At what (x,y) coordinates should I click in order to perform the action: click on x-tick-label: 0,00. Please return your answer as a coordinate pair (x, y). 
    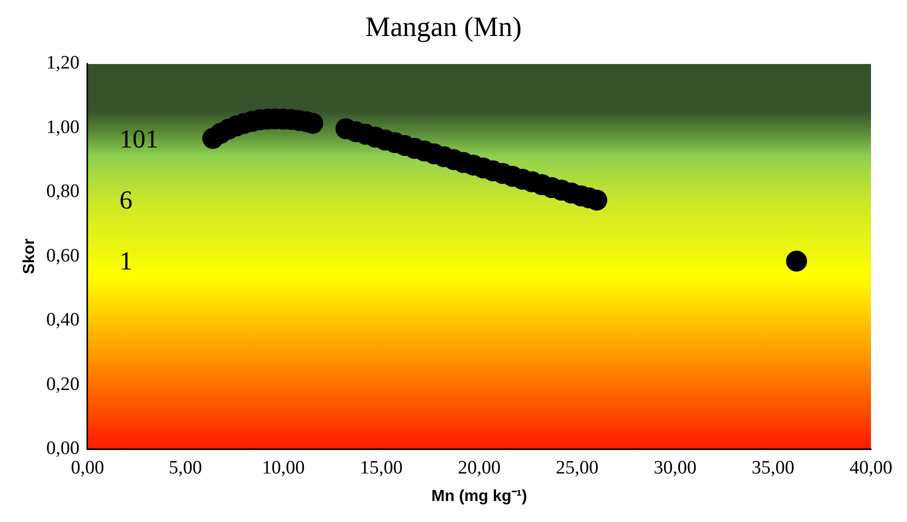
    Looking at the image, I should click on (87, 467).